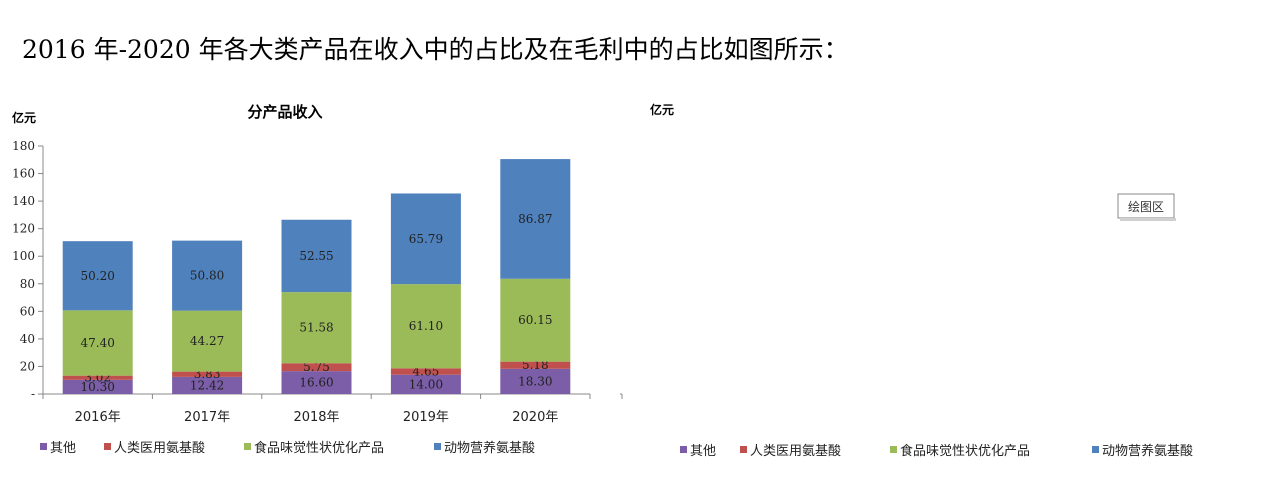  I want to click on y-tick-label: 20, so click(27, 366).